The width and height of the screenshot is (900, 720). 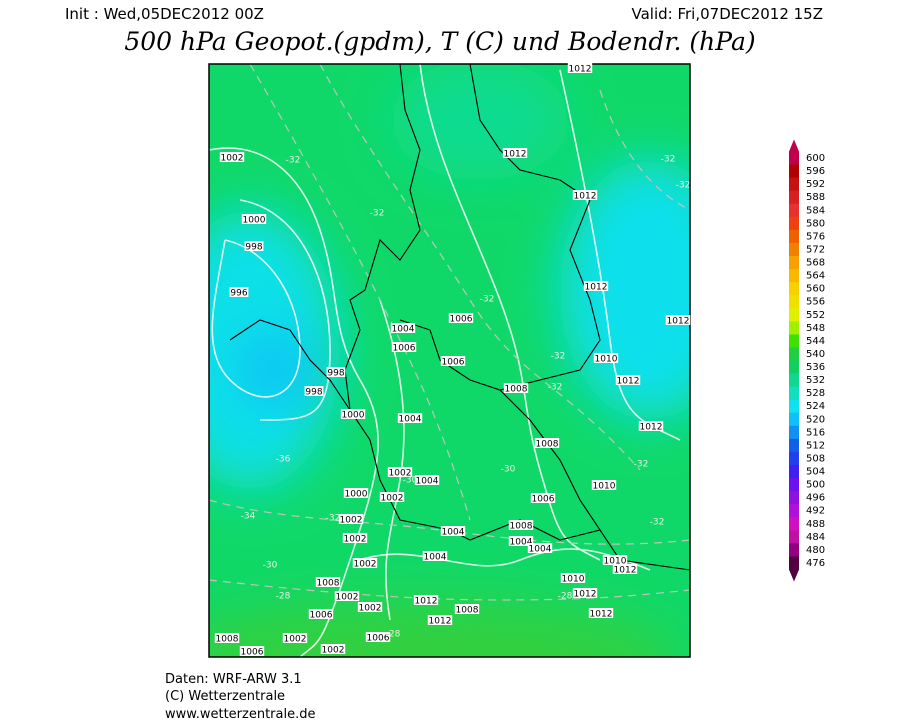 What do you see at coordinates (393, 635) in the screenshot?
I see `temperature-label: -28` at bounding box center [393, 635].